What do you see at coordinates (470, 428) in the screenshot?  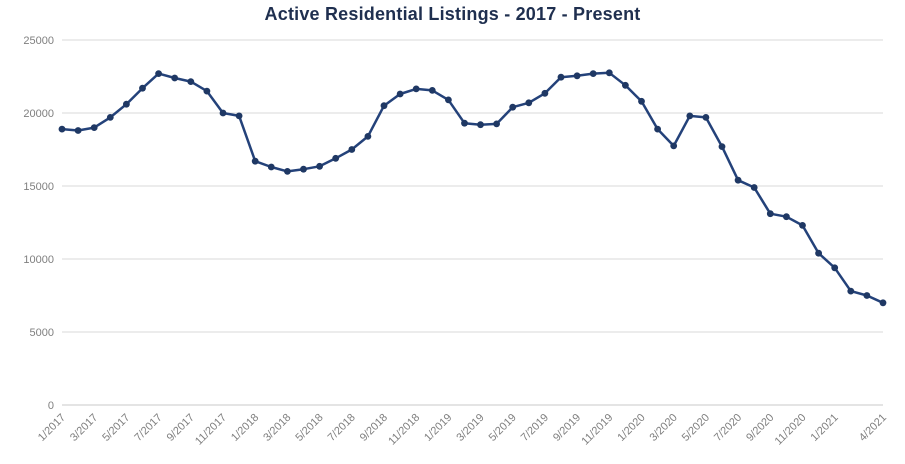 I see `x-axis-label: 3/2019` at bounding box center [470, 428].